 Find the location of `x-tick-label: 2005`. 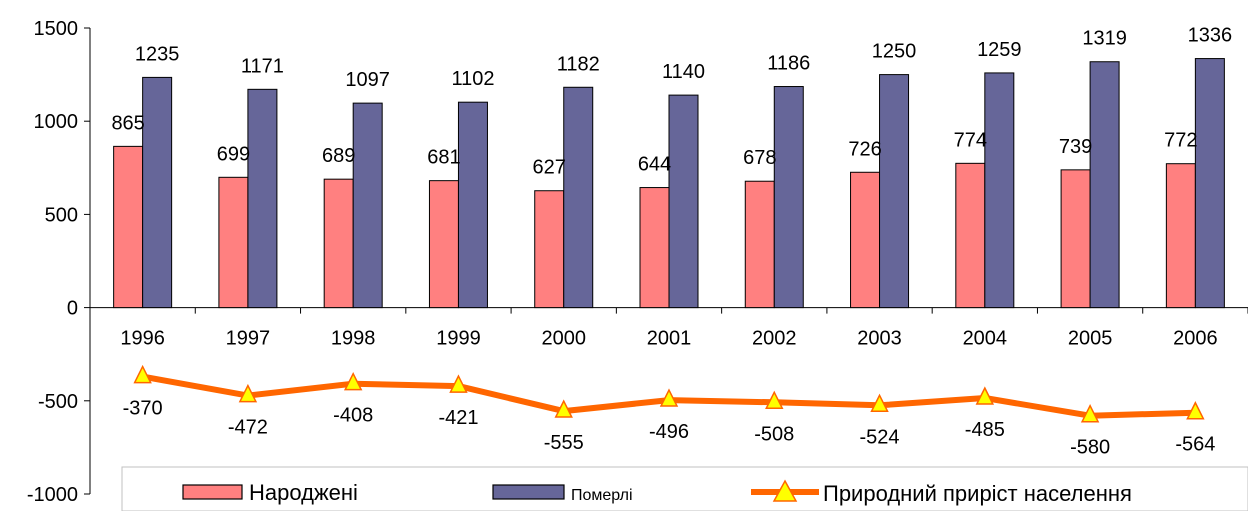

x-tick-label: 2005 is located at coordinates (1090, 339).